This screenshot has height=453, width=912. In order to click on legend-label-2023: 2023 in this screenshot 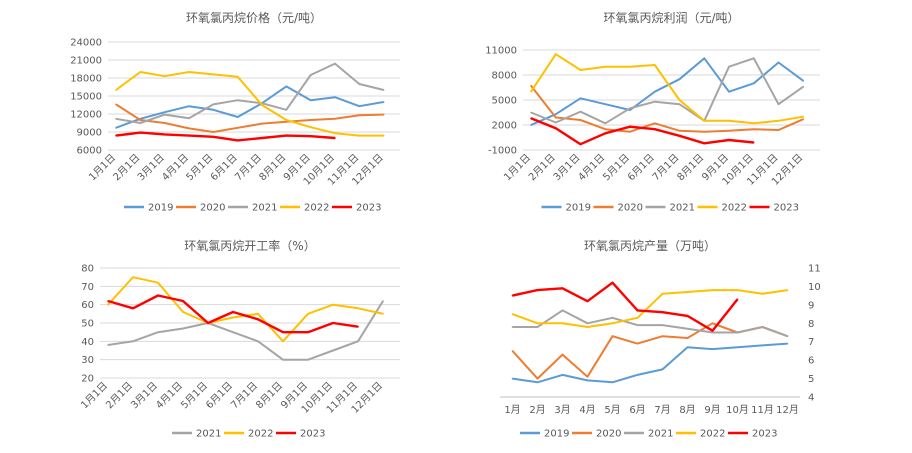, I will do `click(312, 434)`.